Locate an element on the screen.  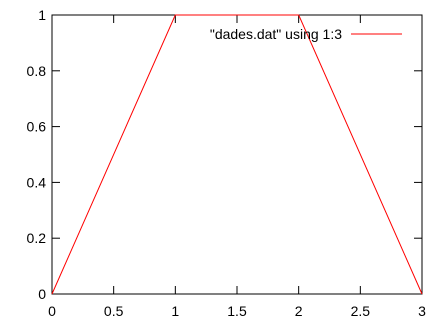
y-tick-label: 0.4 is located at coordinates (37, 182).